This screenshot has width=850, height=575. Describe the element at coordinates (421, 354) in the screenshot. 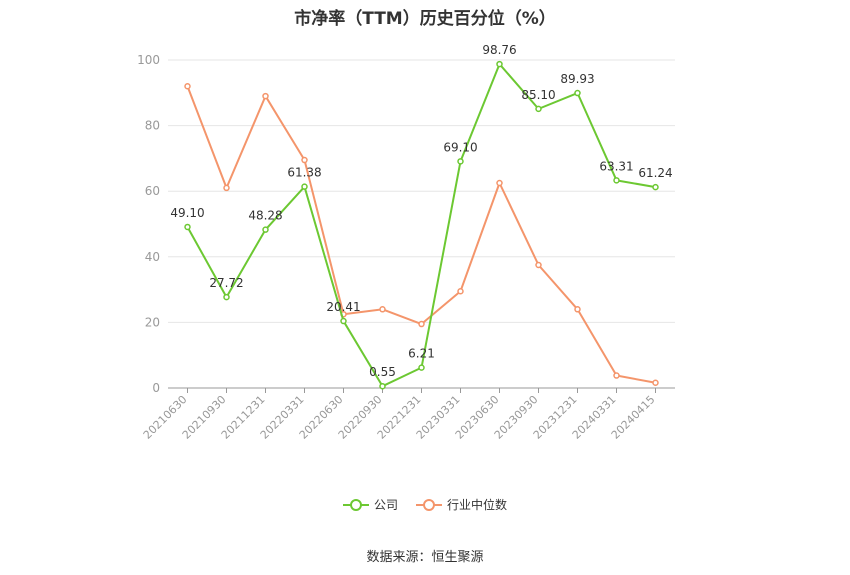

I see `data-label: 6.21` at that location.